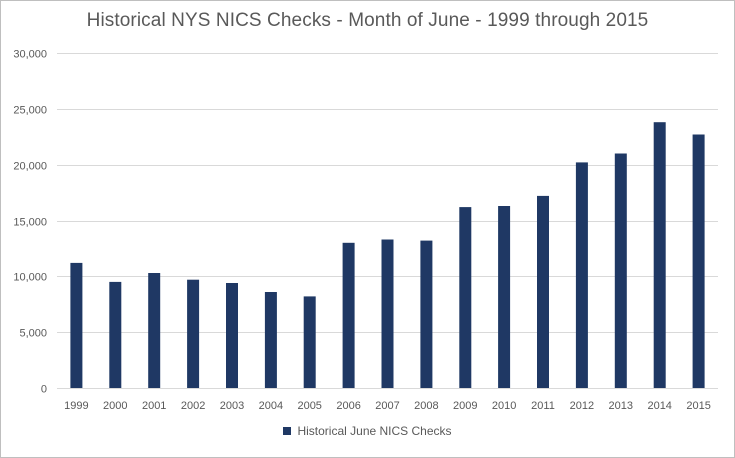  Describe the element at coordinates (309, 406) in the screenshot. I see `x-tick-label: 2005` at that location.